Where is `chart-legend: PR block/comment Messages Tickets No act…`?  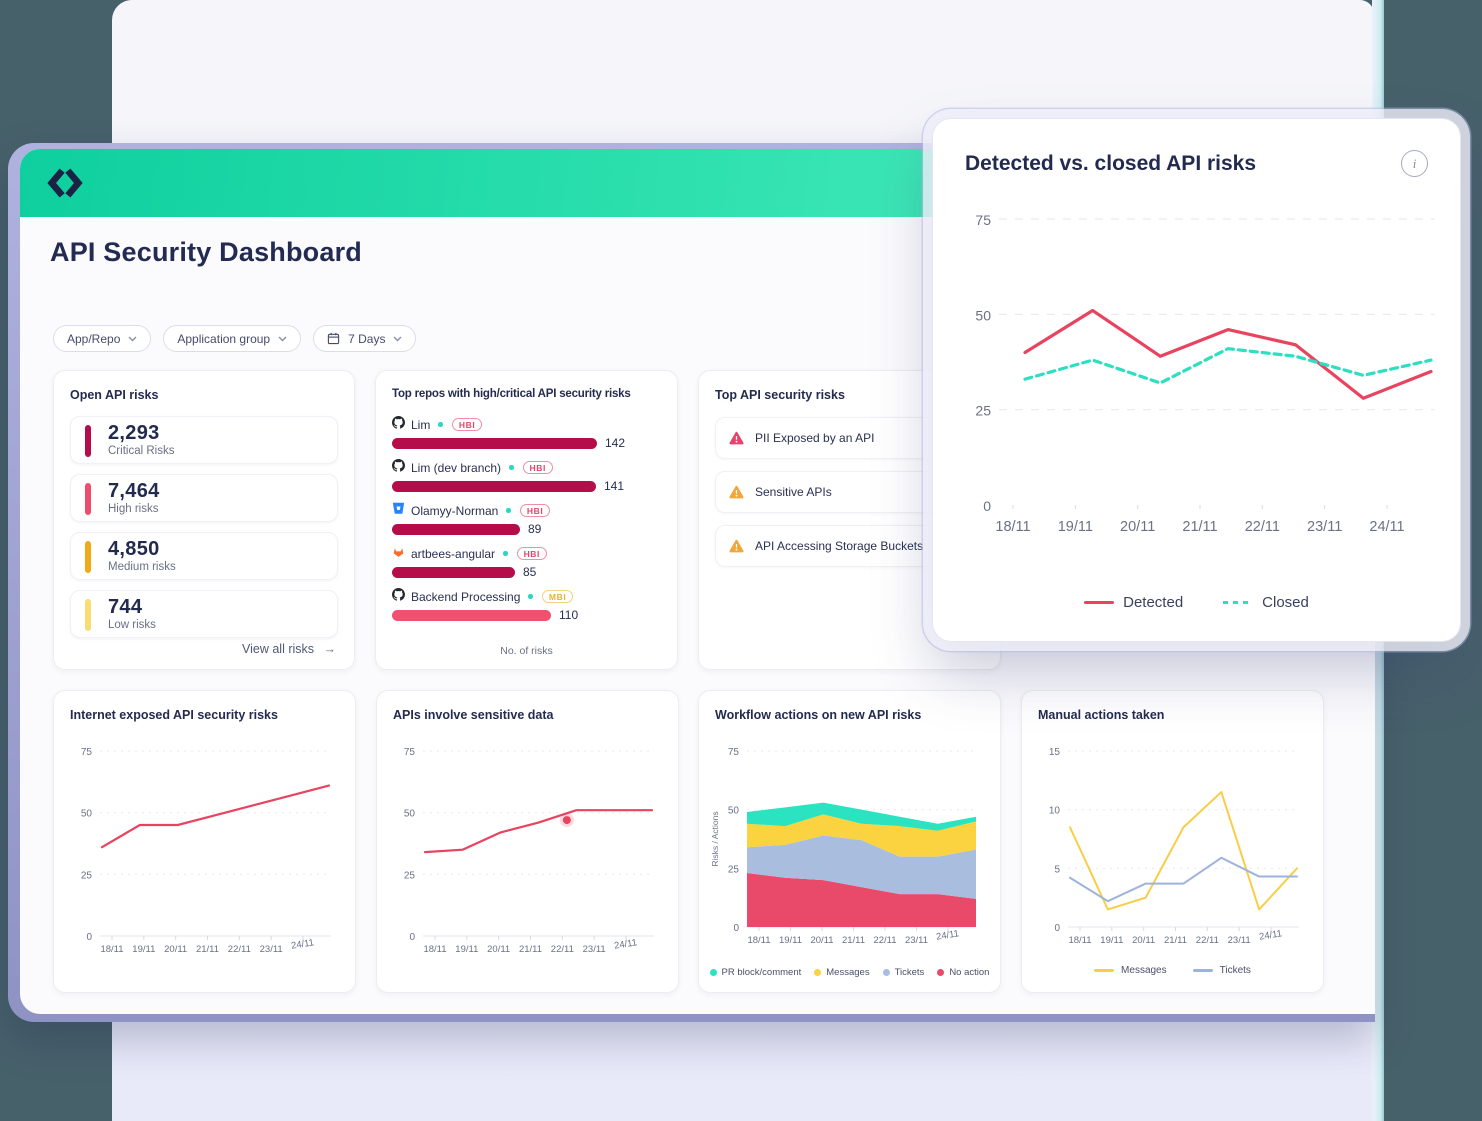
chart-legend: PR block/comment Messages Tickets No act… is located at coordinates (849, 972).